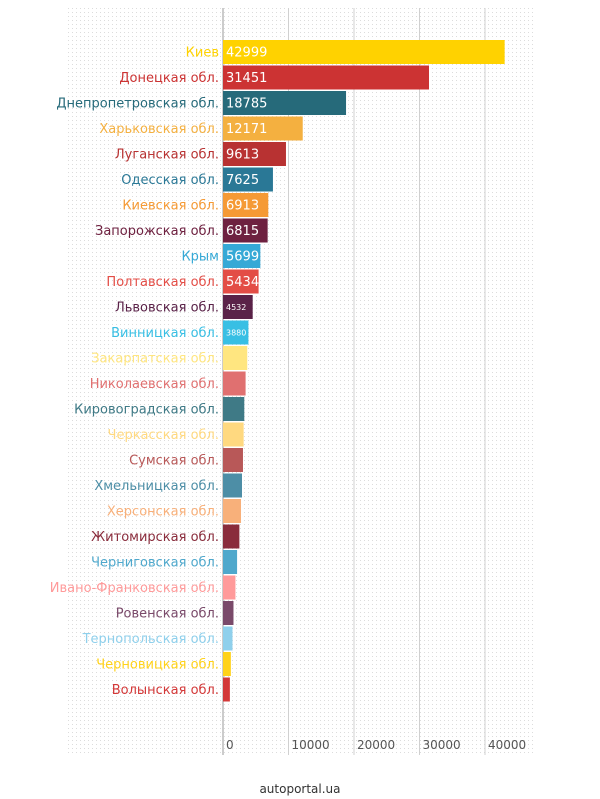  Describe the element at coordinates (246, 78) in the screenshot. I see `value-label: 31451` at that location.